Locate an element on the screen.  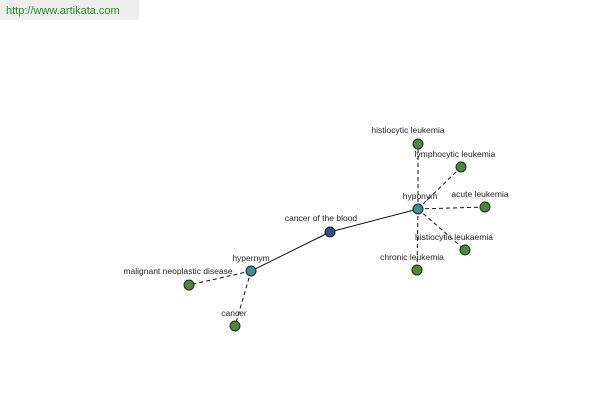
site-url: http://www.artikata.com is located at coordinates (69, 10).